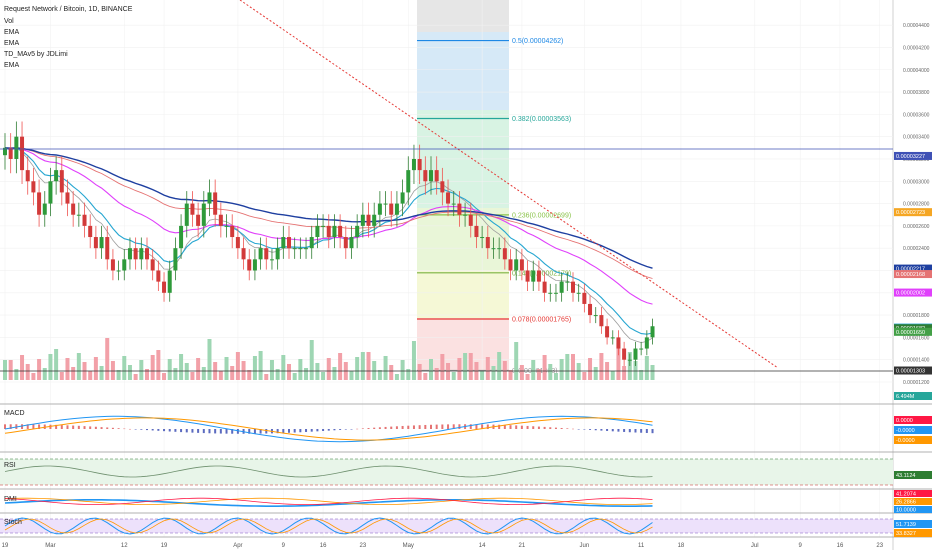 The height and width of the screenshot is (550, 932). I want to click on volume-tag-label: 6.494M, so click(905, 397).